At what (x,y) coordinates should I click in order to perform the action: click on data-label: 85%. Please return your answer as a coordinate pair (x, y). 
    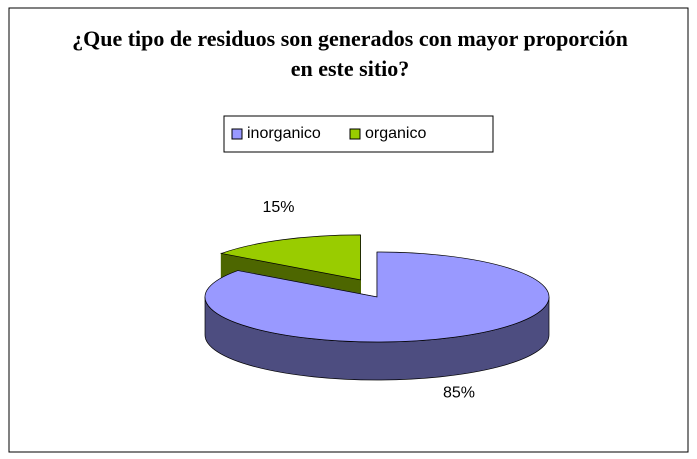
    Looking at the image, I should click on (459, 392).